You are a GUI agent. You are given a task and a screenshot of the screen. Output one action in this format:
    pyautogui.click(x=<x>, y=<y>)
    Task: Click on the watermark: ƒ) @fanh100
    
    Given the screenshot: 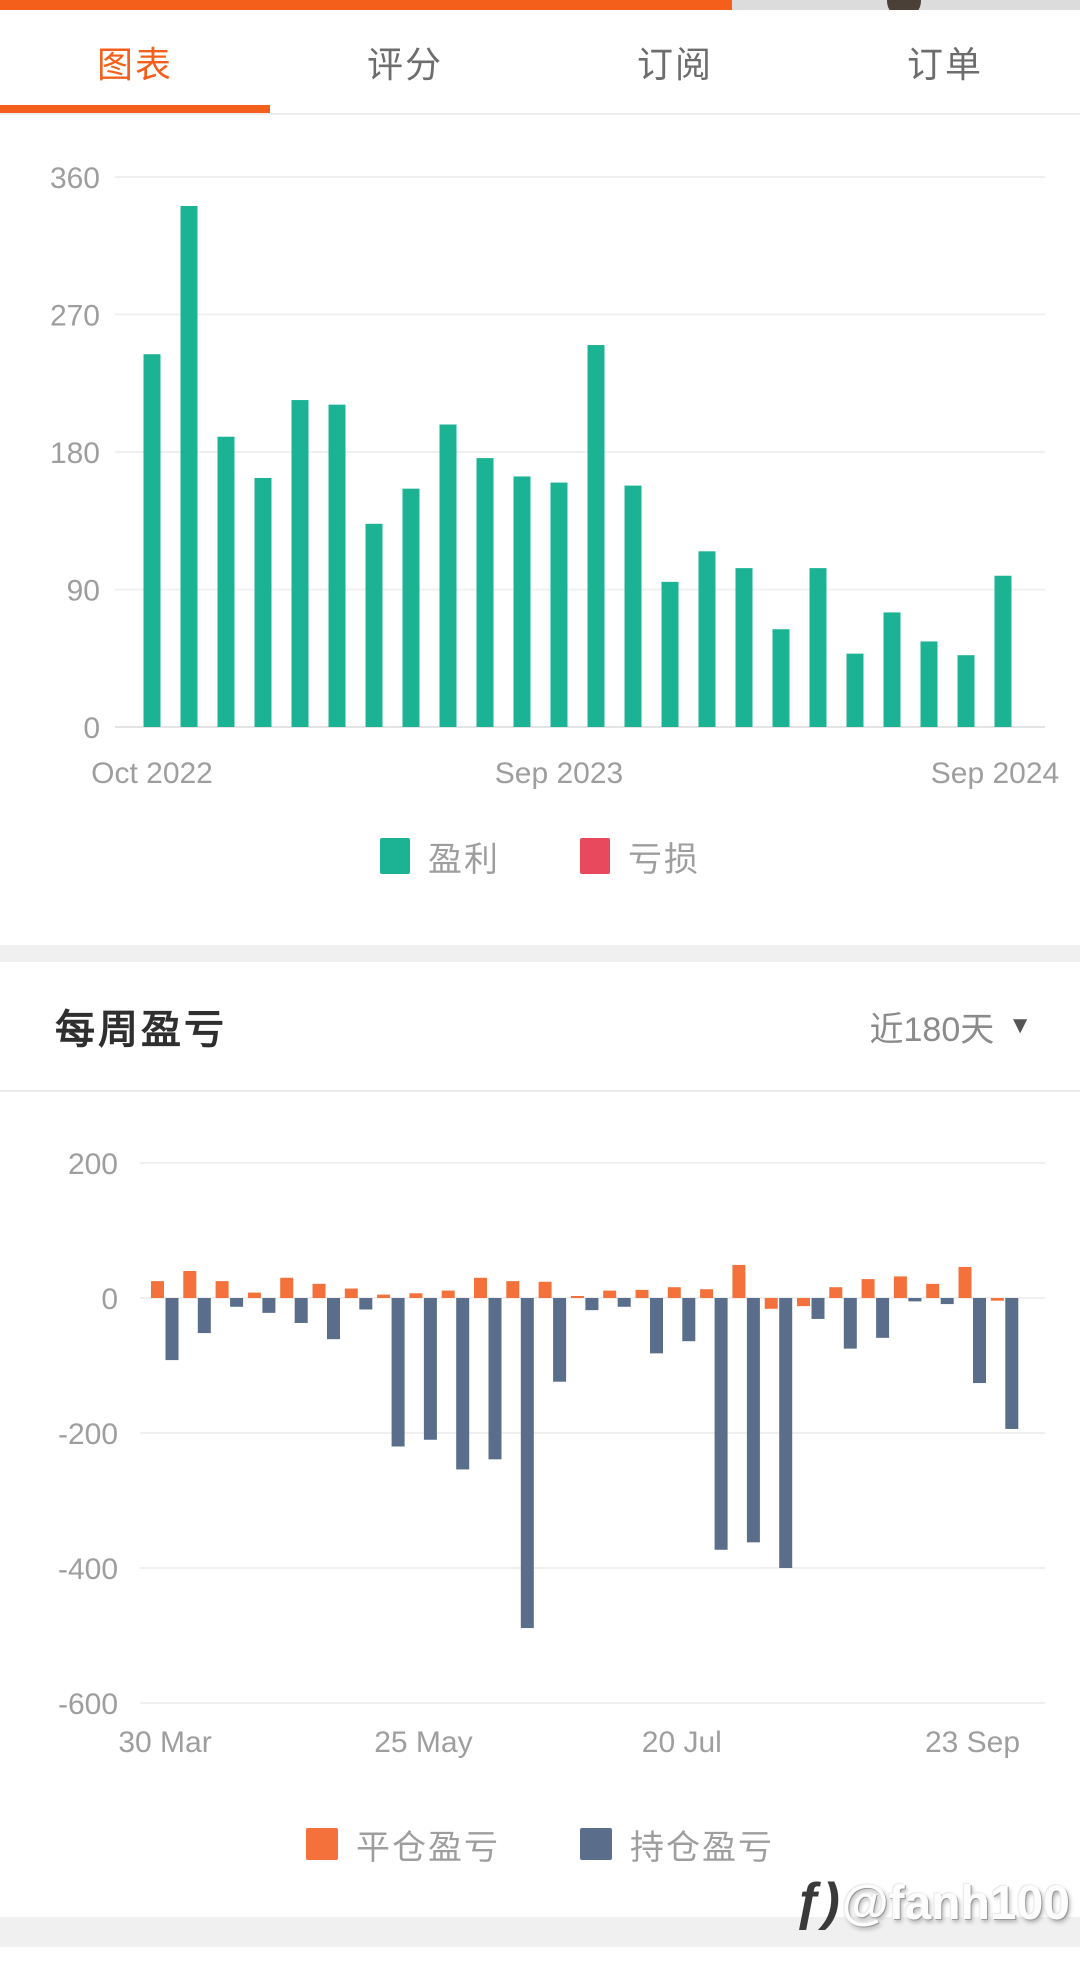 What is the action you would take?
    pyautogui.click(x=932, y=1902)
    